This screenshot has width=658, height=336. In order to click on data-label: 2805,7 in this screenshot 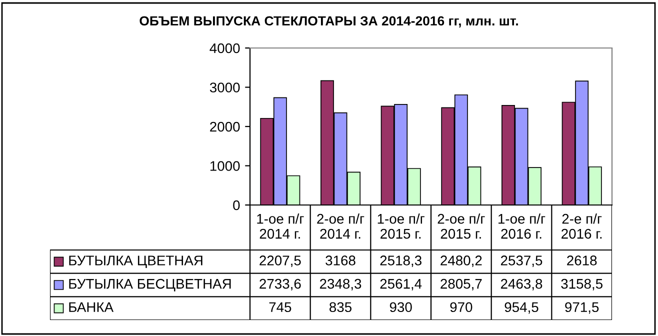, I will do `click(461, 284)`.